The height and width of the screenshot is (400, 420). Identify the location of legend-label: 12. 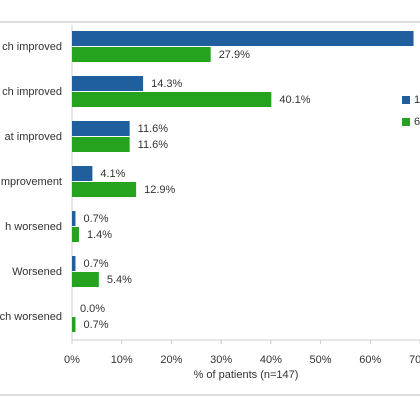
(417, 100).